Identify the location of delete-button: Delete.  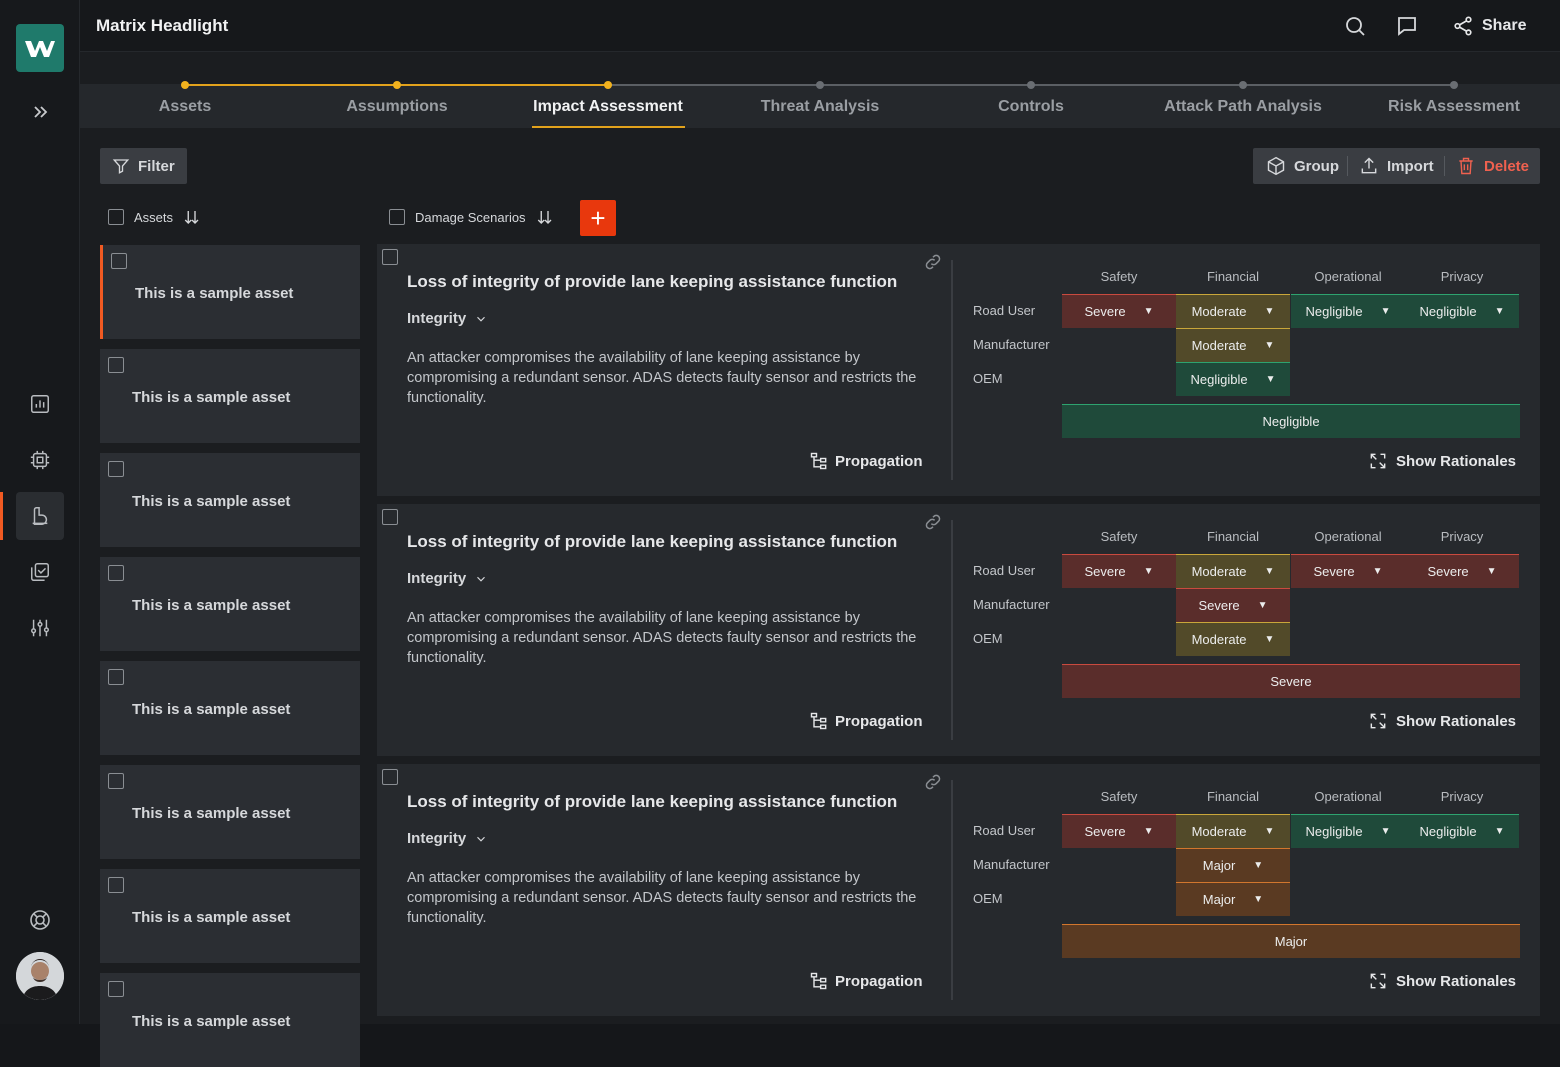
(1492, 166).